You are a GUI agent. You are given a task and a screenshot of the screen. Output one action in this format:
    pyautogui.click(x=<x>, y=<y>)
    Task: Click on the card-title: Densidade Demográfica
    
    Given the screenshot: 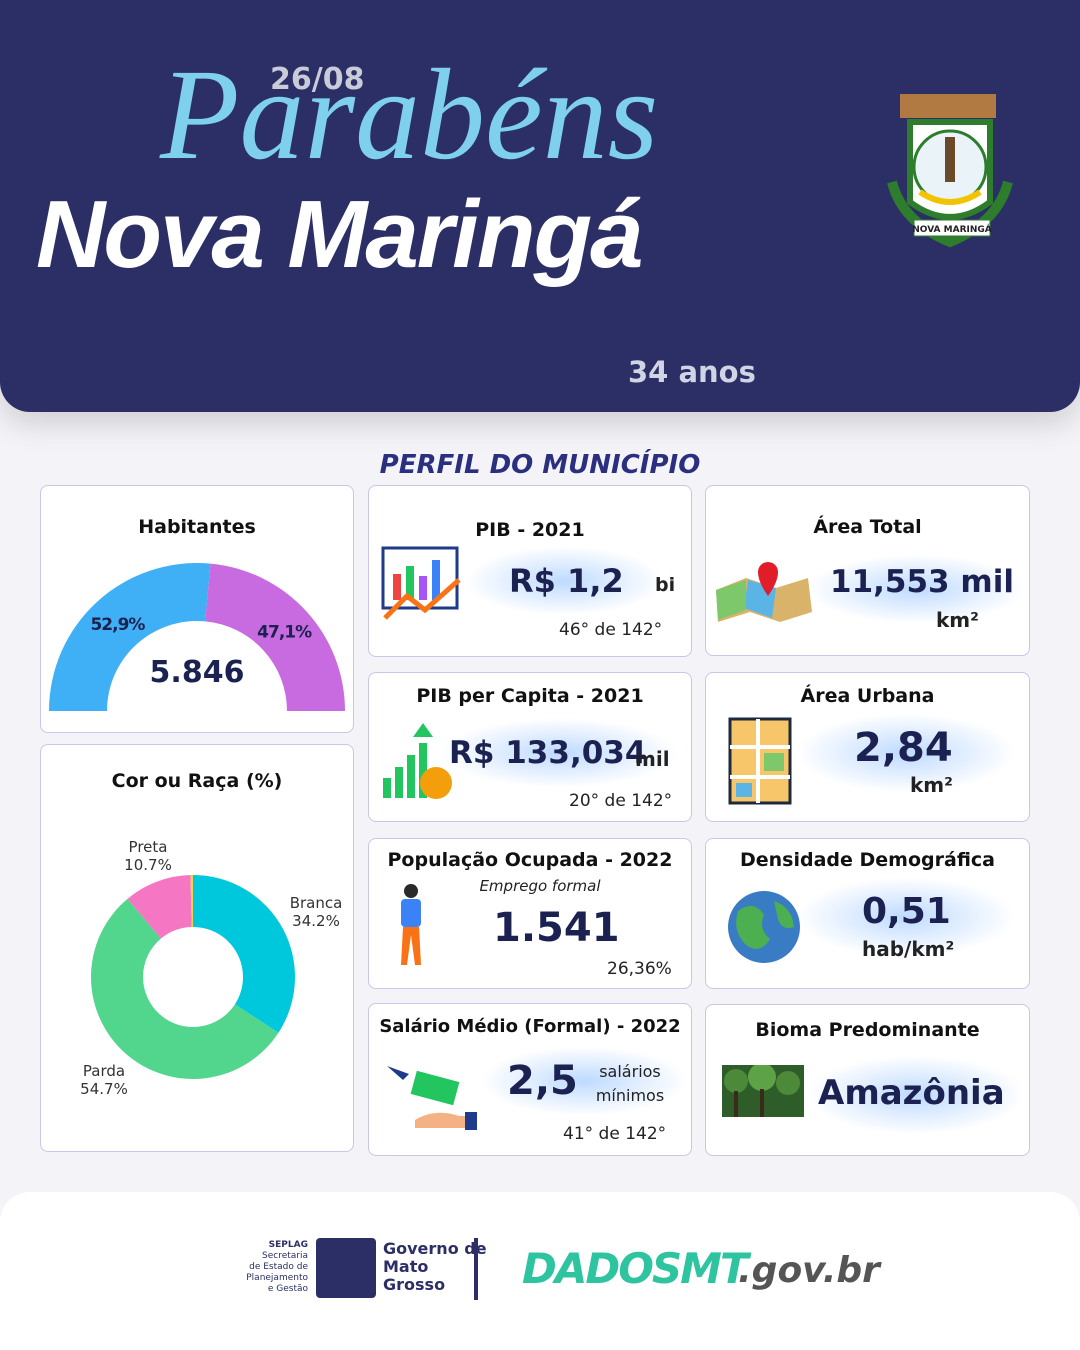 What is the action you would take?
    pyautogui.click(x=867, y=860)
    